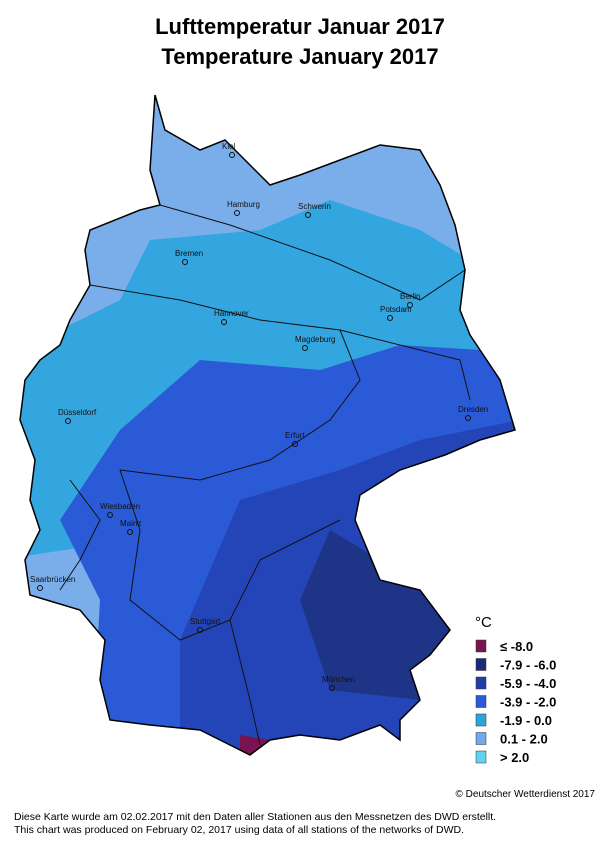  I want to click on city-label: Düsseldorf, so click(77, 412).